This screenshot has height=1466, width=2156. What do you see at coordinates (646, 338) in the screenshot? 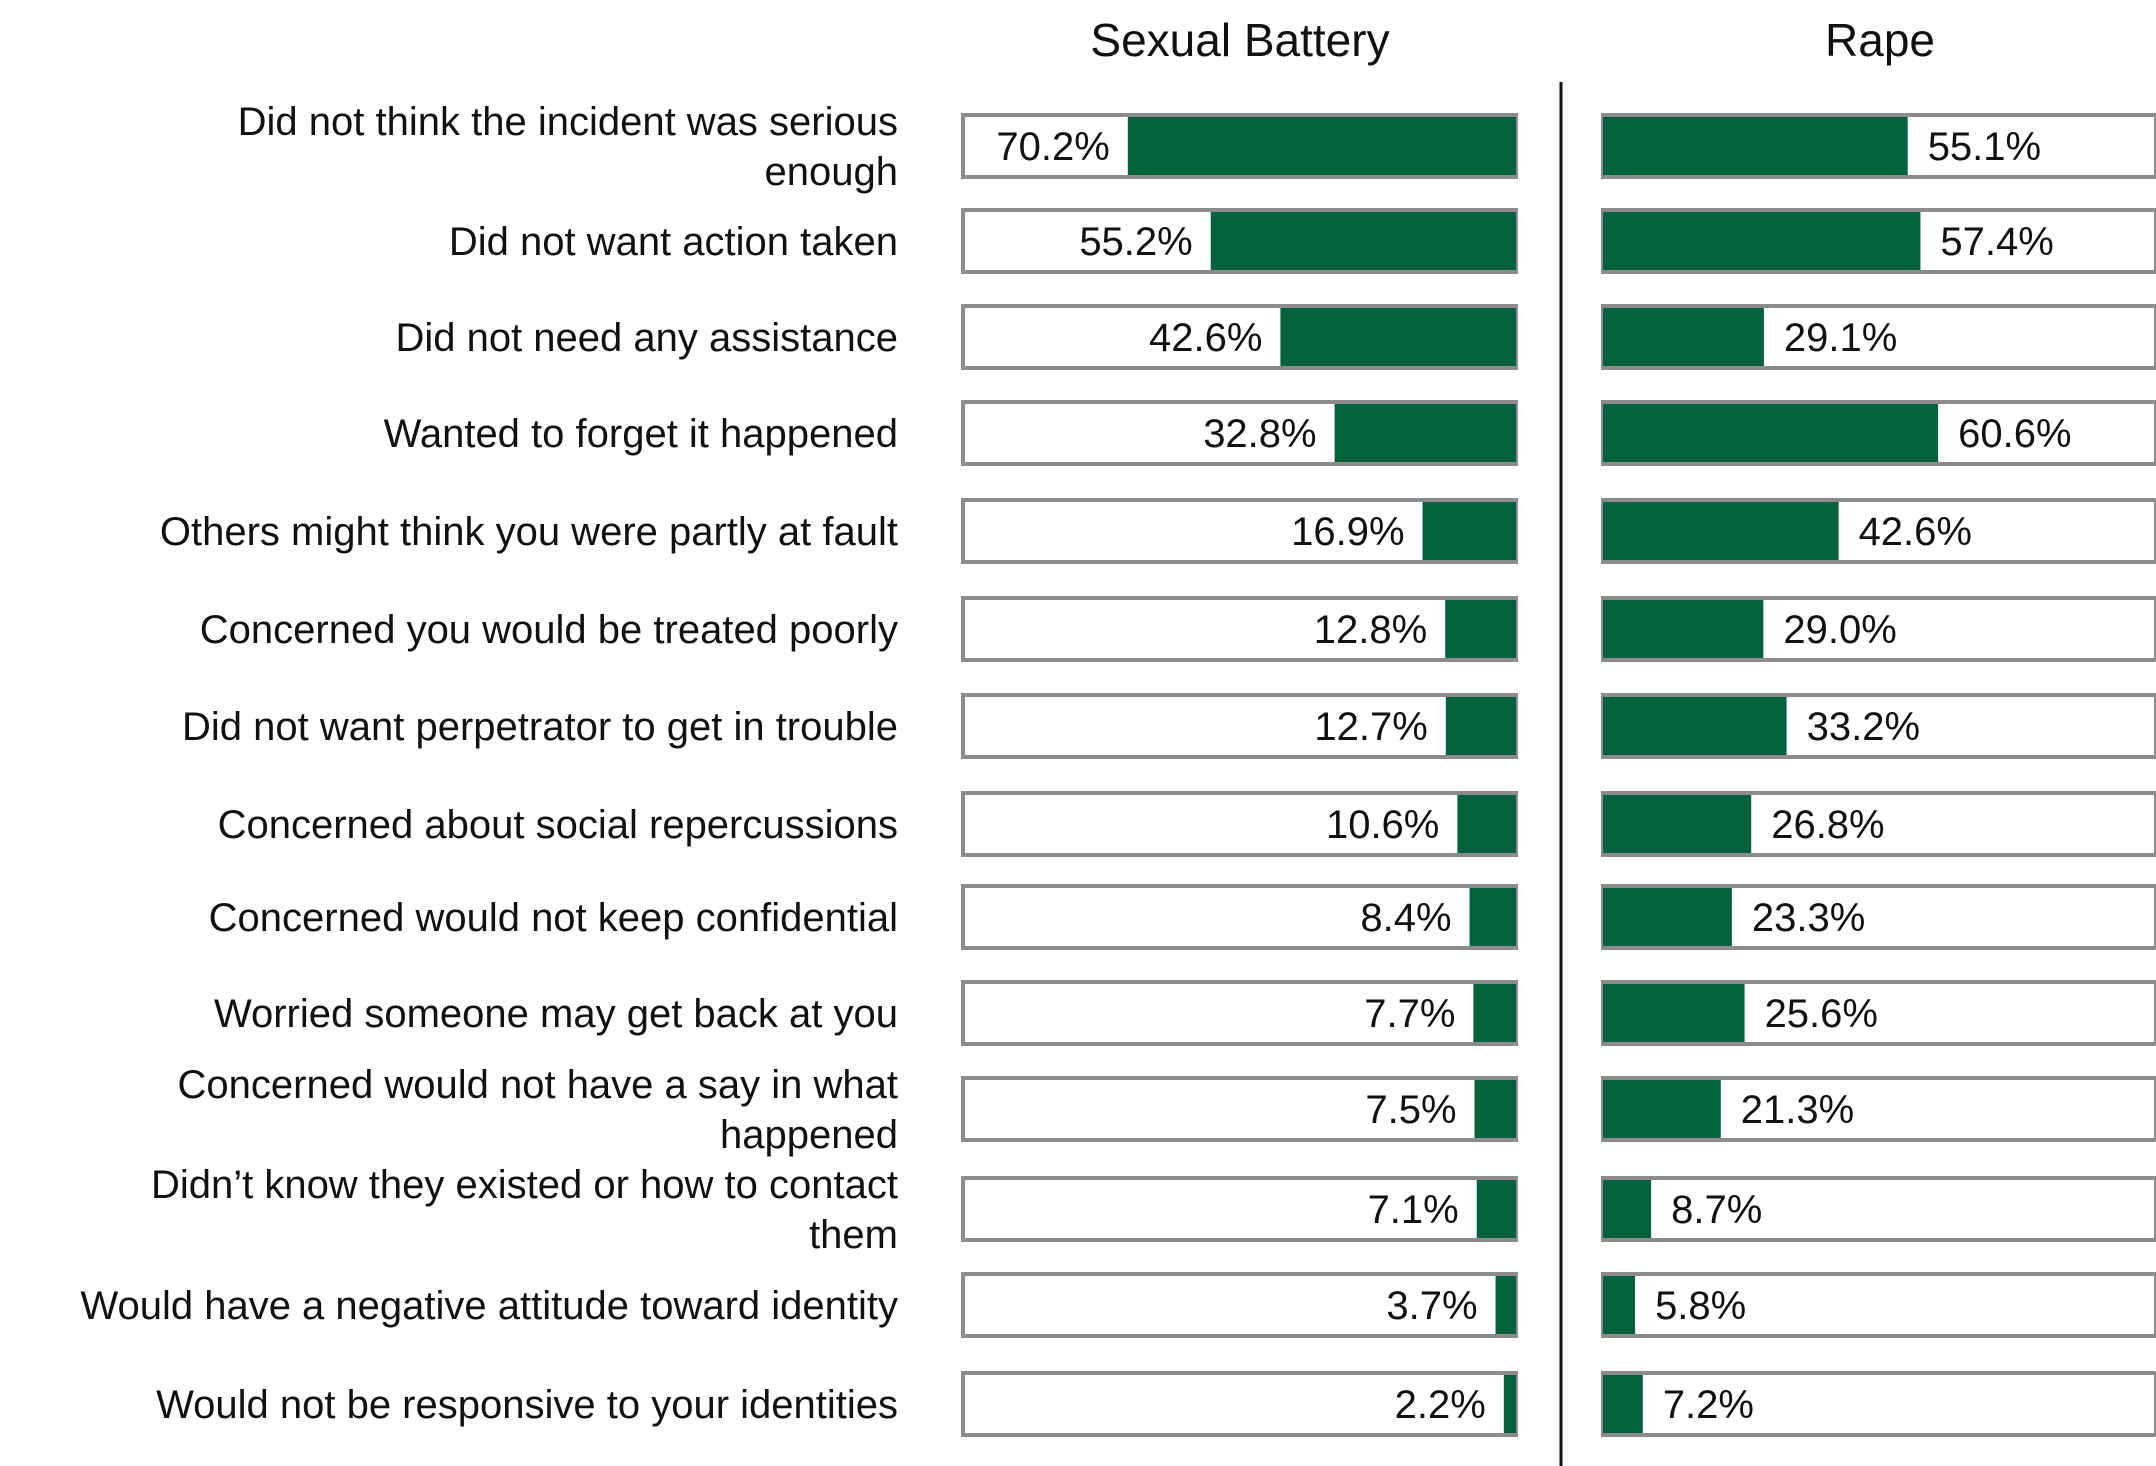
I see `category-label: Did not need any assistance` at bounding box center [646, 338].